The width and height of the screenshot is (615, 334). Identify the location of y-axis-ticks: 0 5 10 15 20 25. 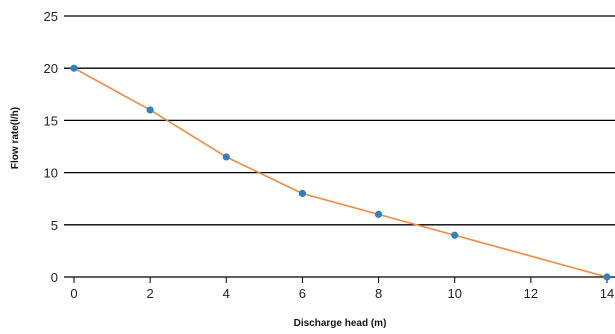
(51, 147).